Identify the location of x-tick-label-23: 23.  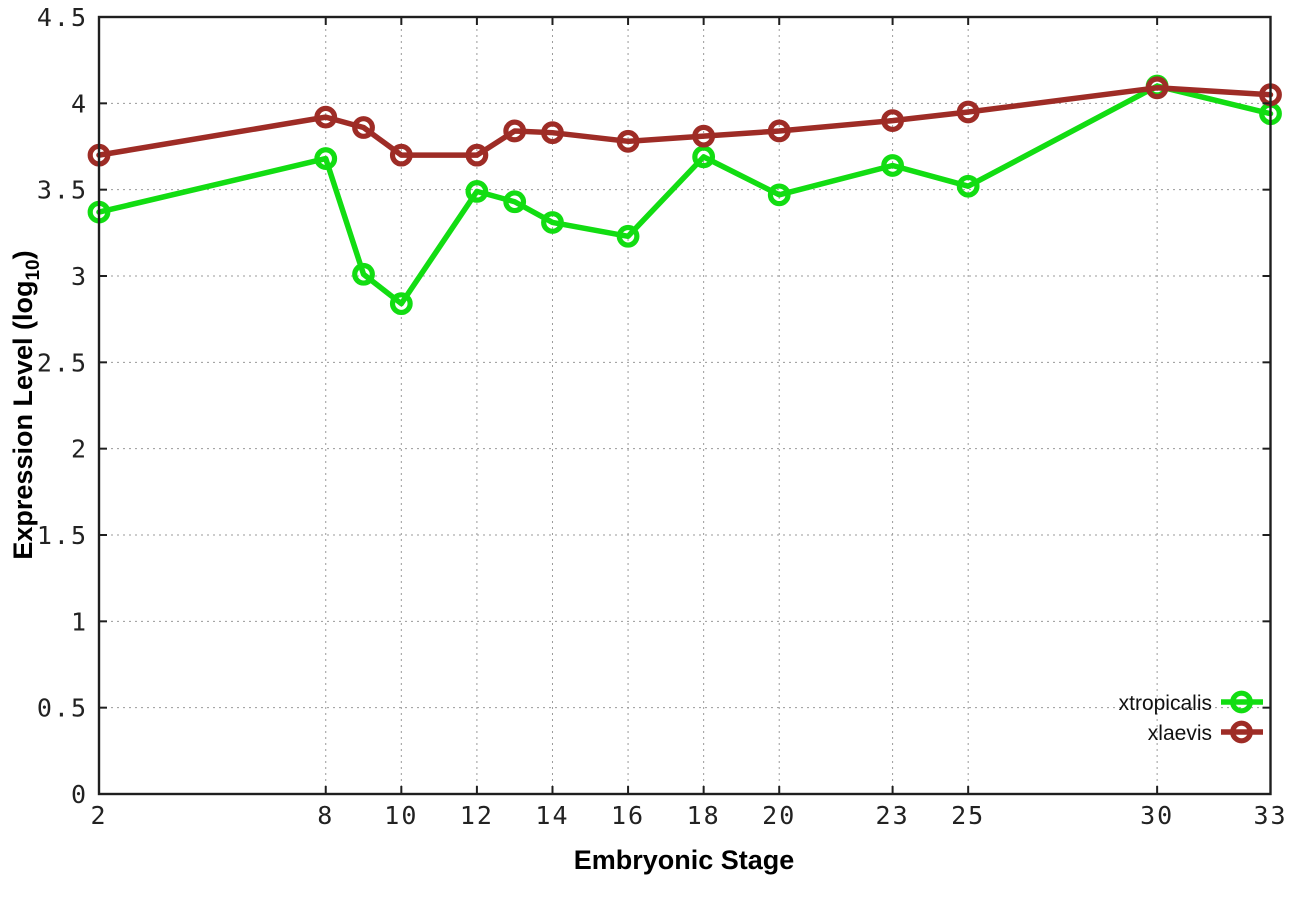
(893, 815).